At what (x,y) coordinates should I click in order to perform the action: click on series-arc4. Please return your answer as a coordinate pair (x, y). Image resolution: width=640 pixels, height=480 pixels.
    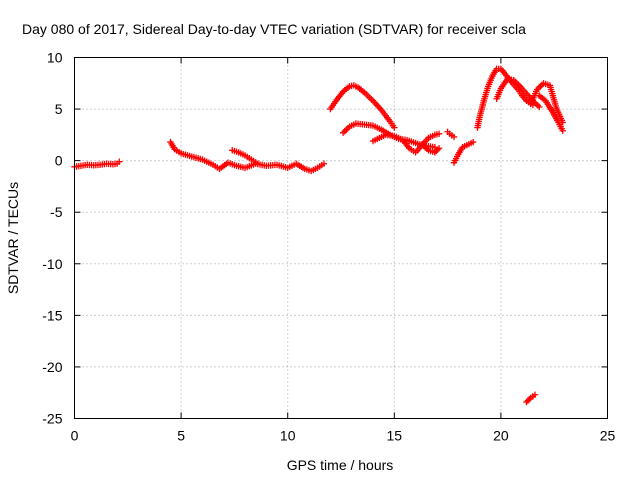
    Looking at the image, I should click on (362, 106).